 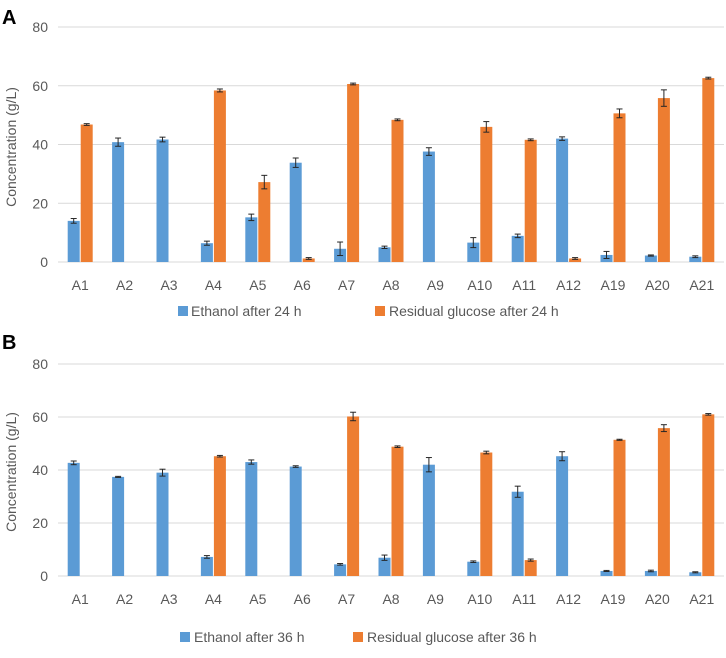 What do you see at coordinates (40, 145) in the screenshot?
I see `panel-a-y-tick-label: 40` at bounding box center [40, 145].